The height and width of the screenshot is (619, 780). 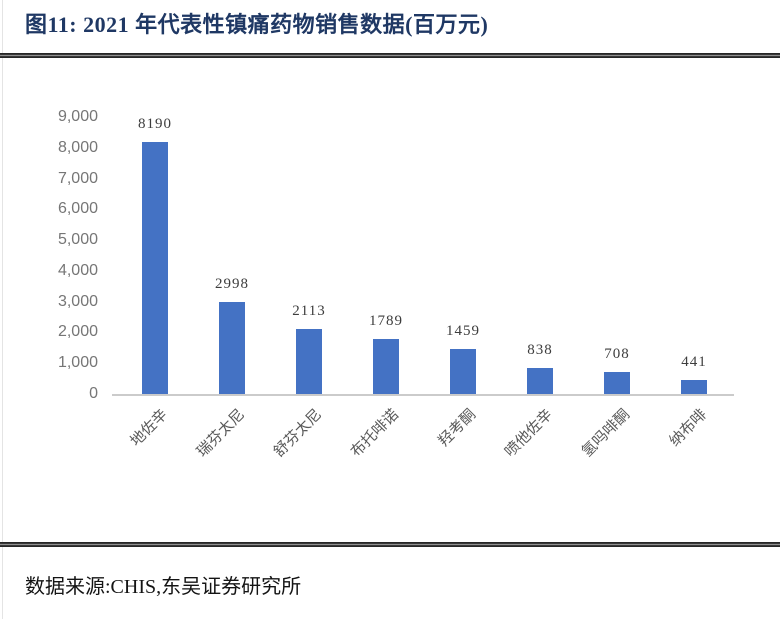 What do you see at coordinates (93, 393) in the screenshot?
I see `y-axis-tick-label: 0` at bounding box center [93, 393].